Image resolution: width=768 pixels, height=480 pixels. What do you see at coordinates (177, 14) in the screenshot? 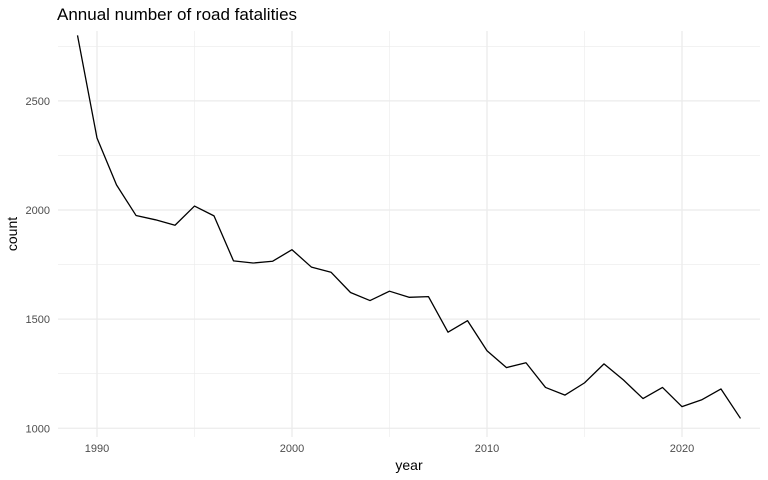
I see `chart-title: Annual number of road fatalities` at bounding box center [177, 14].